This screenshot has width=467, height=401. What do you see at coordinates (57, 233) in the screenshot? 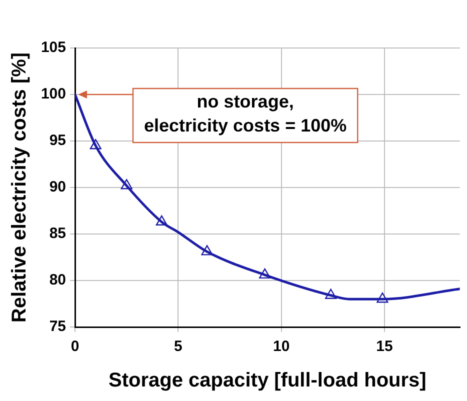
I see `y-tick-label: 85` at bounding box center [57, 233].